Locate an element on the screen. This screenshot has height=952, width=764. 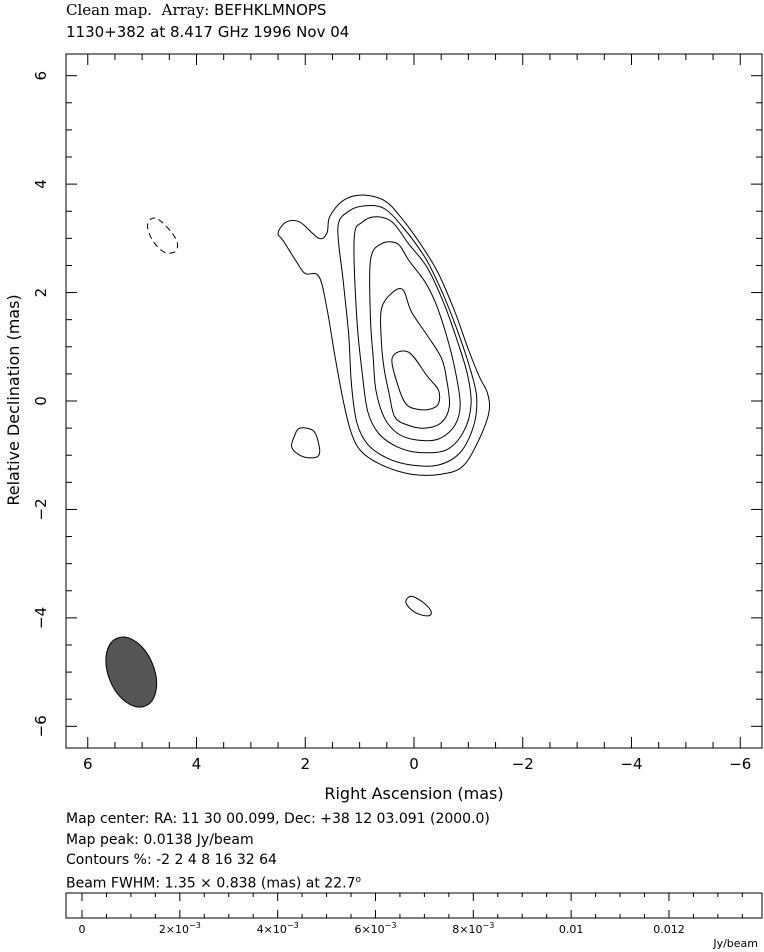
y-tick-label: 0 is located at coordinates (41, 401).